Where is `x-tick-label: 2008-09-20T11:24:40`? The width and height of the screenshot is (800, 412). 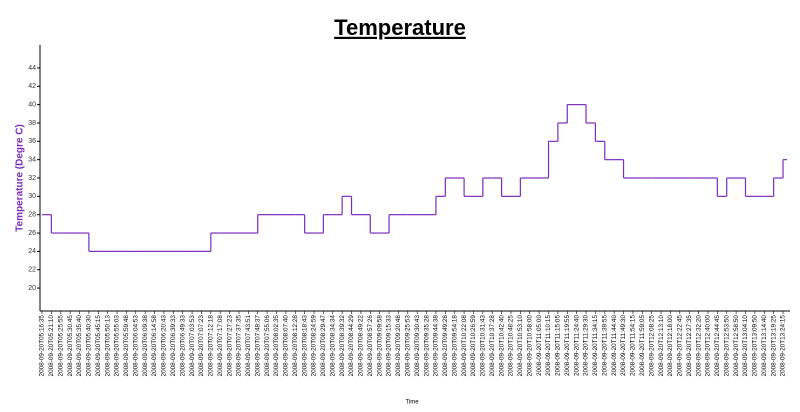
x-tick-label: 2008-09-20T11:24:40 is located at coordinates (576, 345).